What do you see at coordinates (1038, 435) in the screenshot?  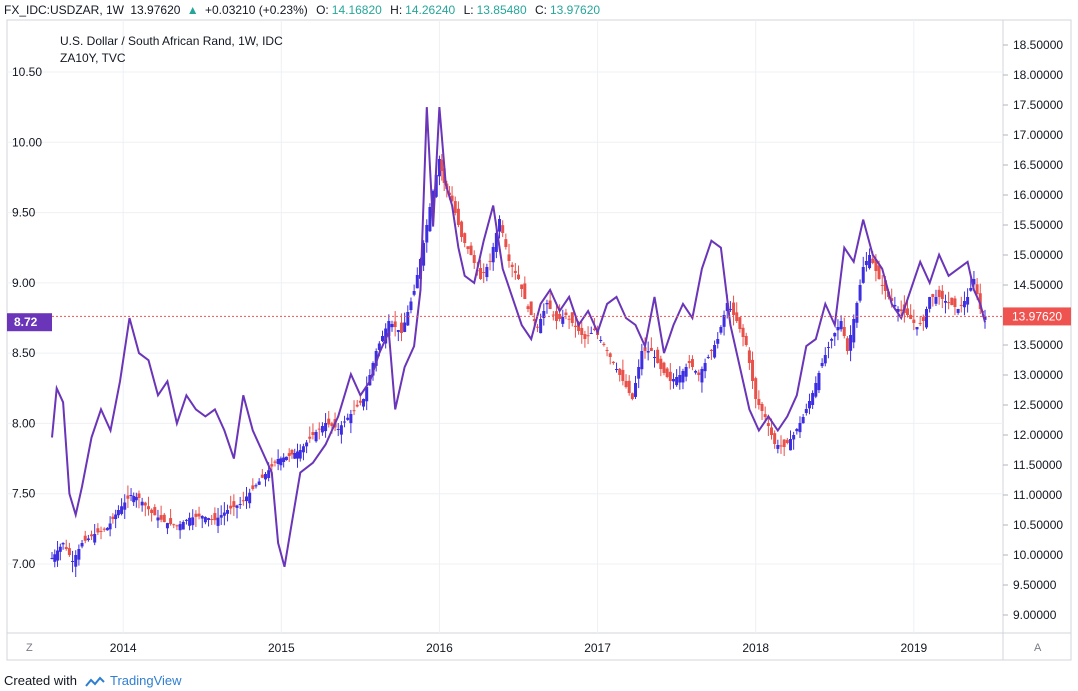 I see `right-tick-label: 12.00000` at bounding box center [1038, 435].